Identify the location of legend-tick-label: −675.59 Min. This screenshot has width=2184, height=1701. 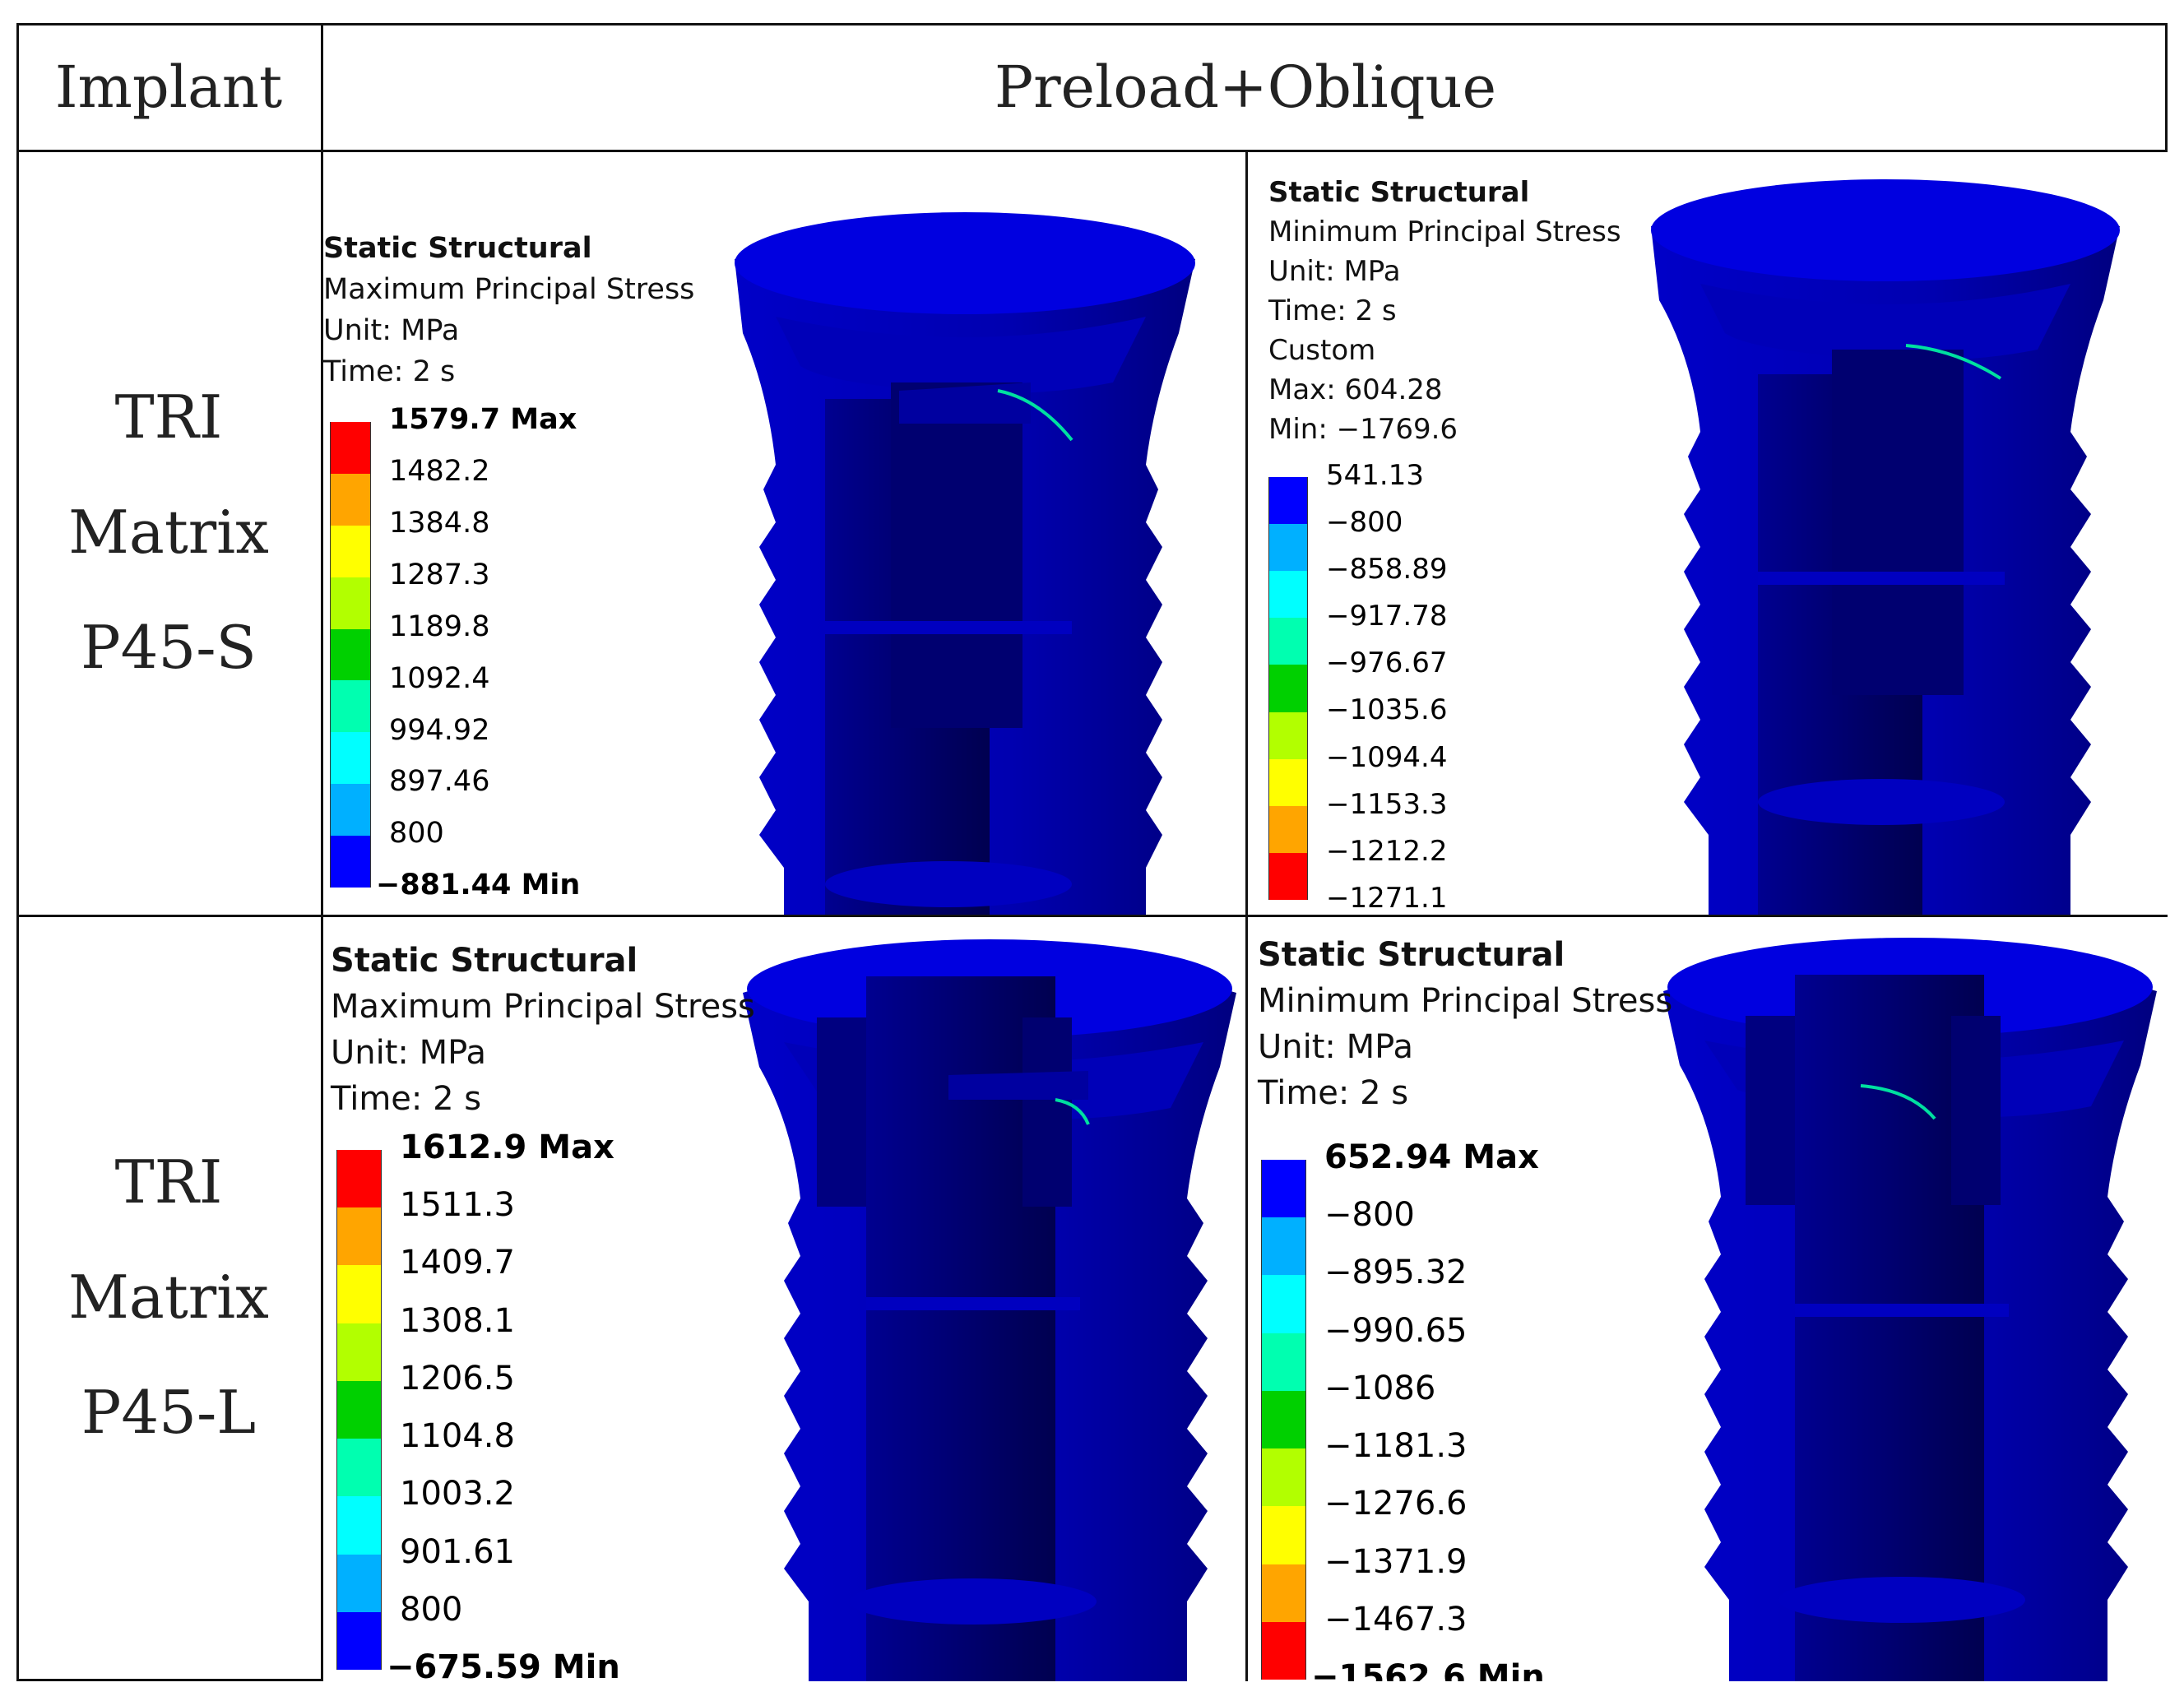
(503, 1665).